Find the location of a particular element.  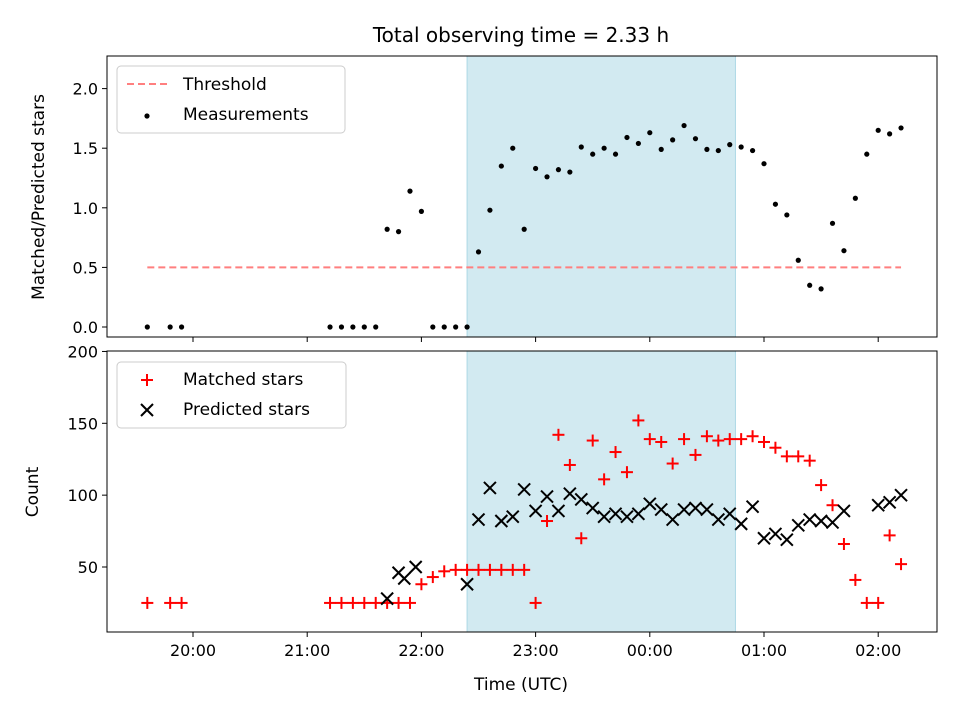

top-legend: Threshold Measurements is located at coordinates (231, 99).